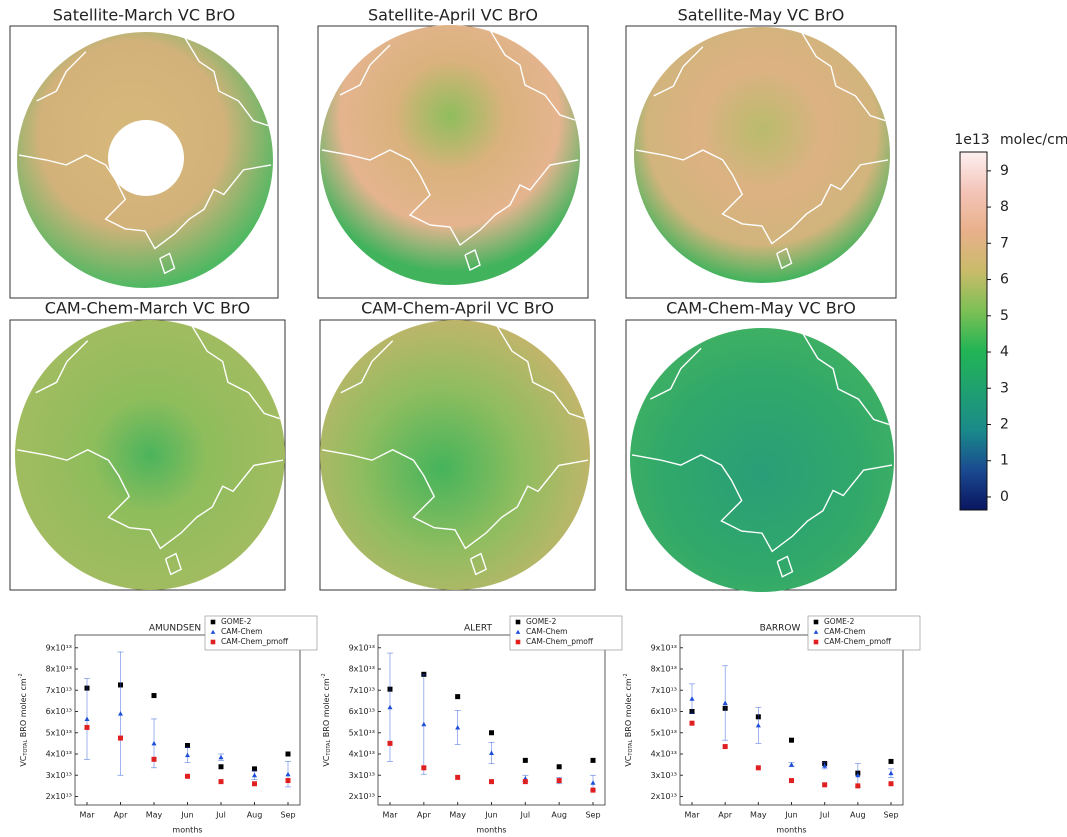 This screenshot has width=1067, height=837. I want to click on map-title: CAM-Chem-March VC BrO, so click(147, 308).